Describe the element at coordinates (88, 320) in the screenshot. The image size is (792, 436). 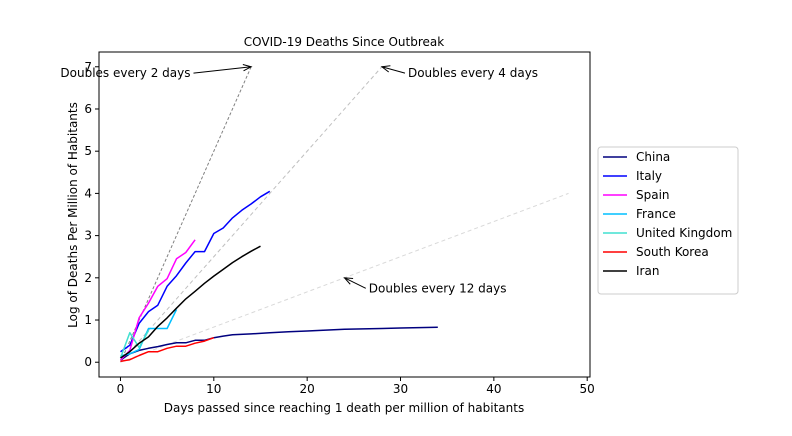
I see `y-tick-label: 1` at that location.